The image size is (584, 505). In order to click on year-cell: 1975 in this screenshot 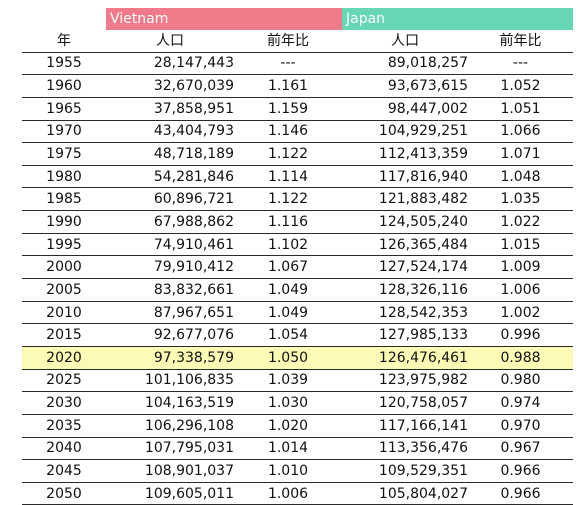, I will do `click(64, 154)`.